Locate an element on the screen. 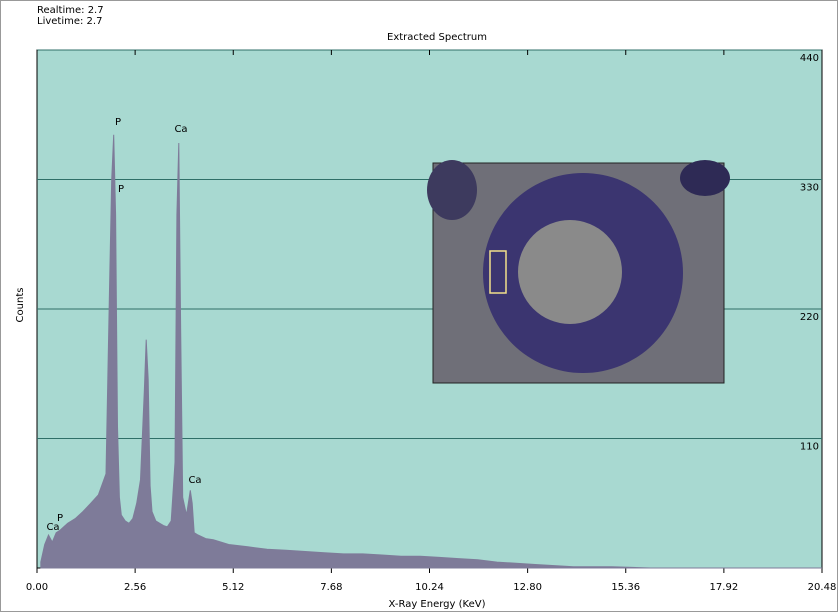  y-tick-label: 110 is located at coordinates (809, 447).